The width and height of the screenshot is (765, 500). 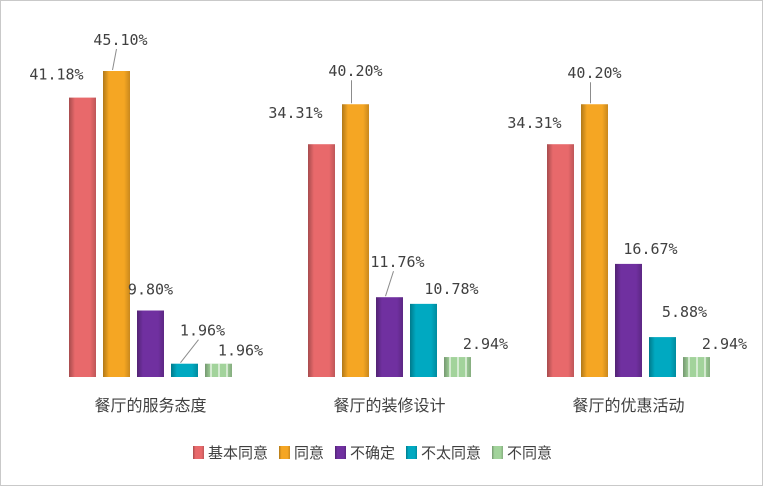 I want to click on value-label-3-4: 5.88%, so click(x=684, y=312).